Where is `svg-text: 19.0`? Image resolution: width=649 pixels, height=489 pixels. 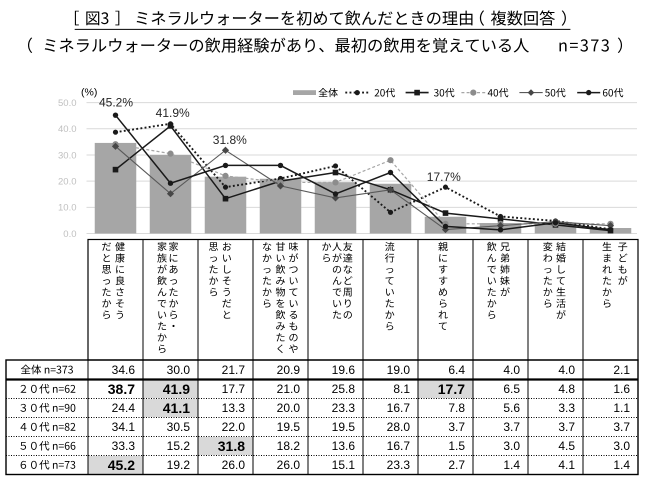
svg-text: 19.0 is located at coordinates (399, 370).